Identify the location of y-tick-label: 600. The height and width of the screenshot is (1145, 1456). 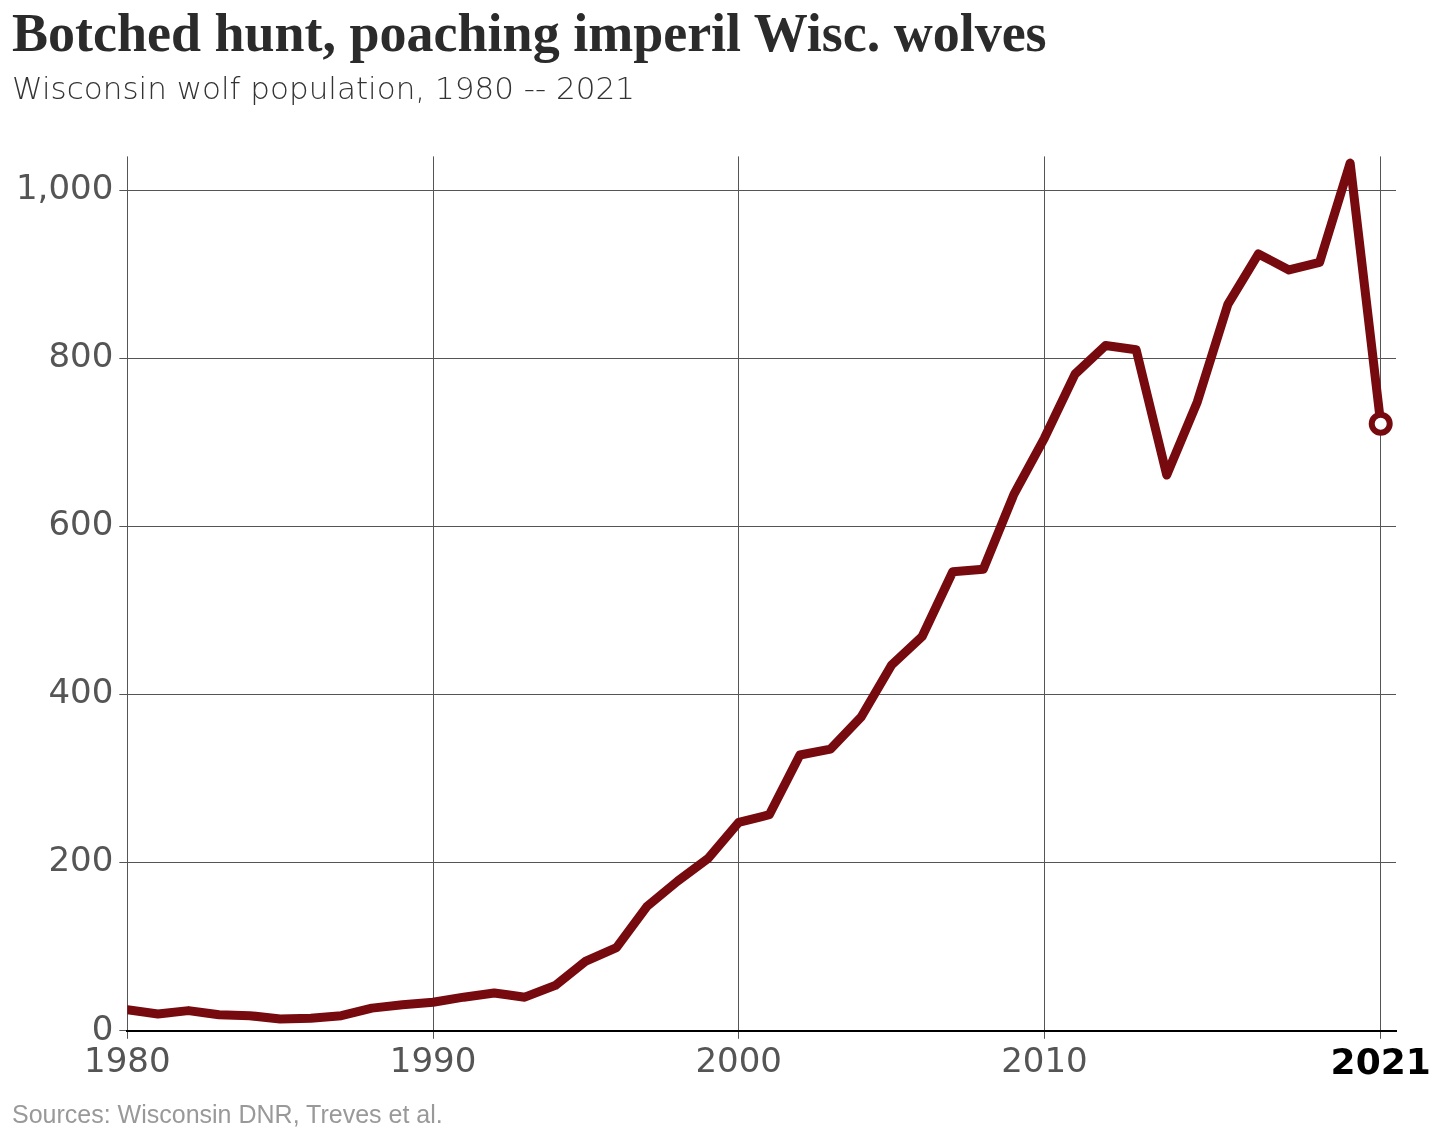
(81, 523).